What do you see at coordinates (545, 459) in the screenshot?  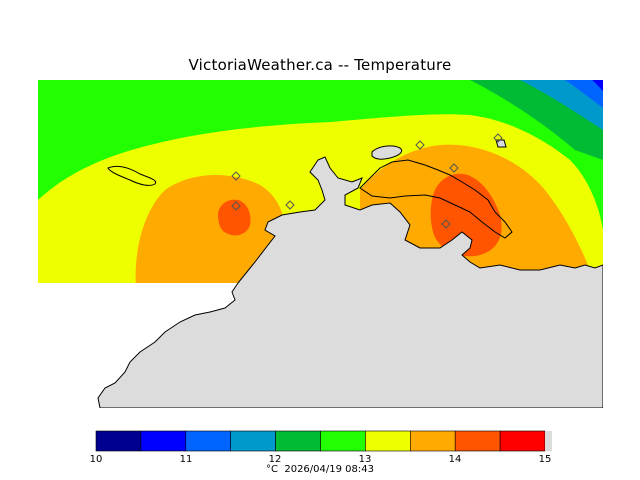 I see `colorbar-tick-15: 15` at bounding box center [545, 459].